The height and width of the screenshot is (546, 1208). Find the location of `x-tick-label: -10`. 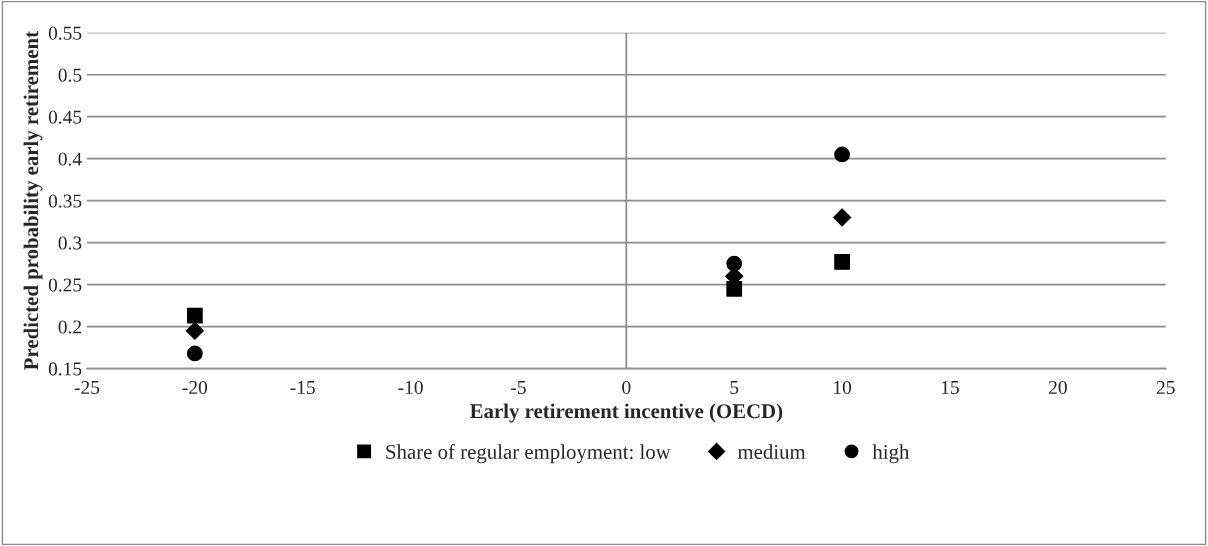

x-tick-label: -10 is located at coordinates (410, 387).